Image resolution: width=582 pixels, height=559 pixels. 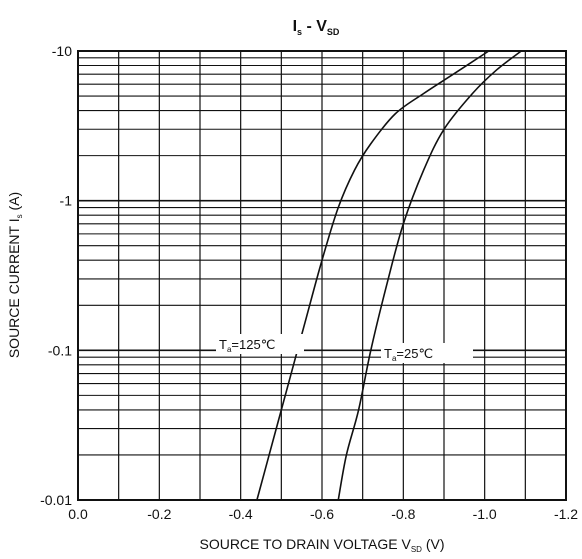 I want to click on x-axis-label: SOURCE TO DRAIN VOLTAGE VSD (V), so click(x=321, y=545).